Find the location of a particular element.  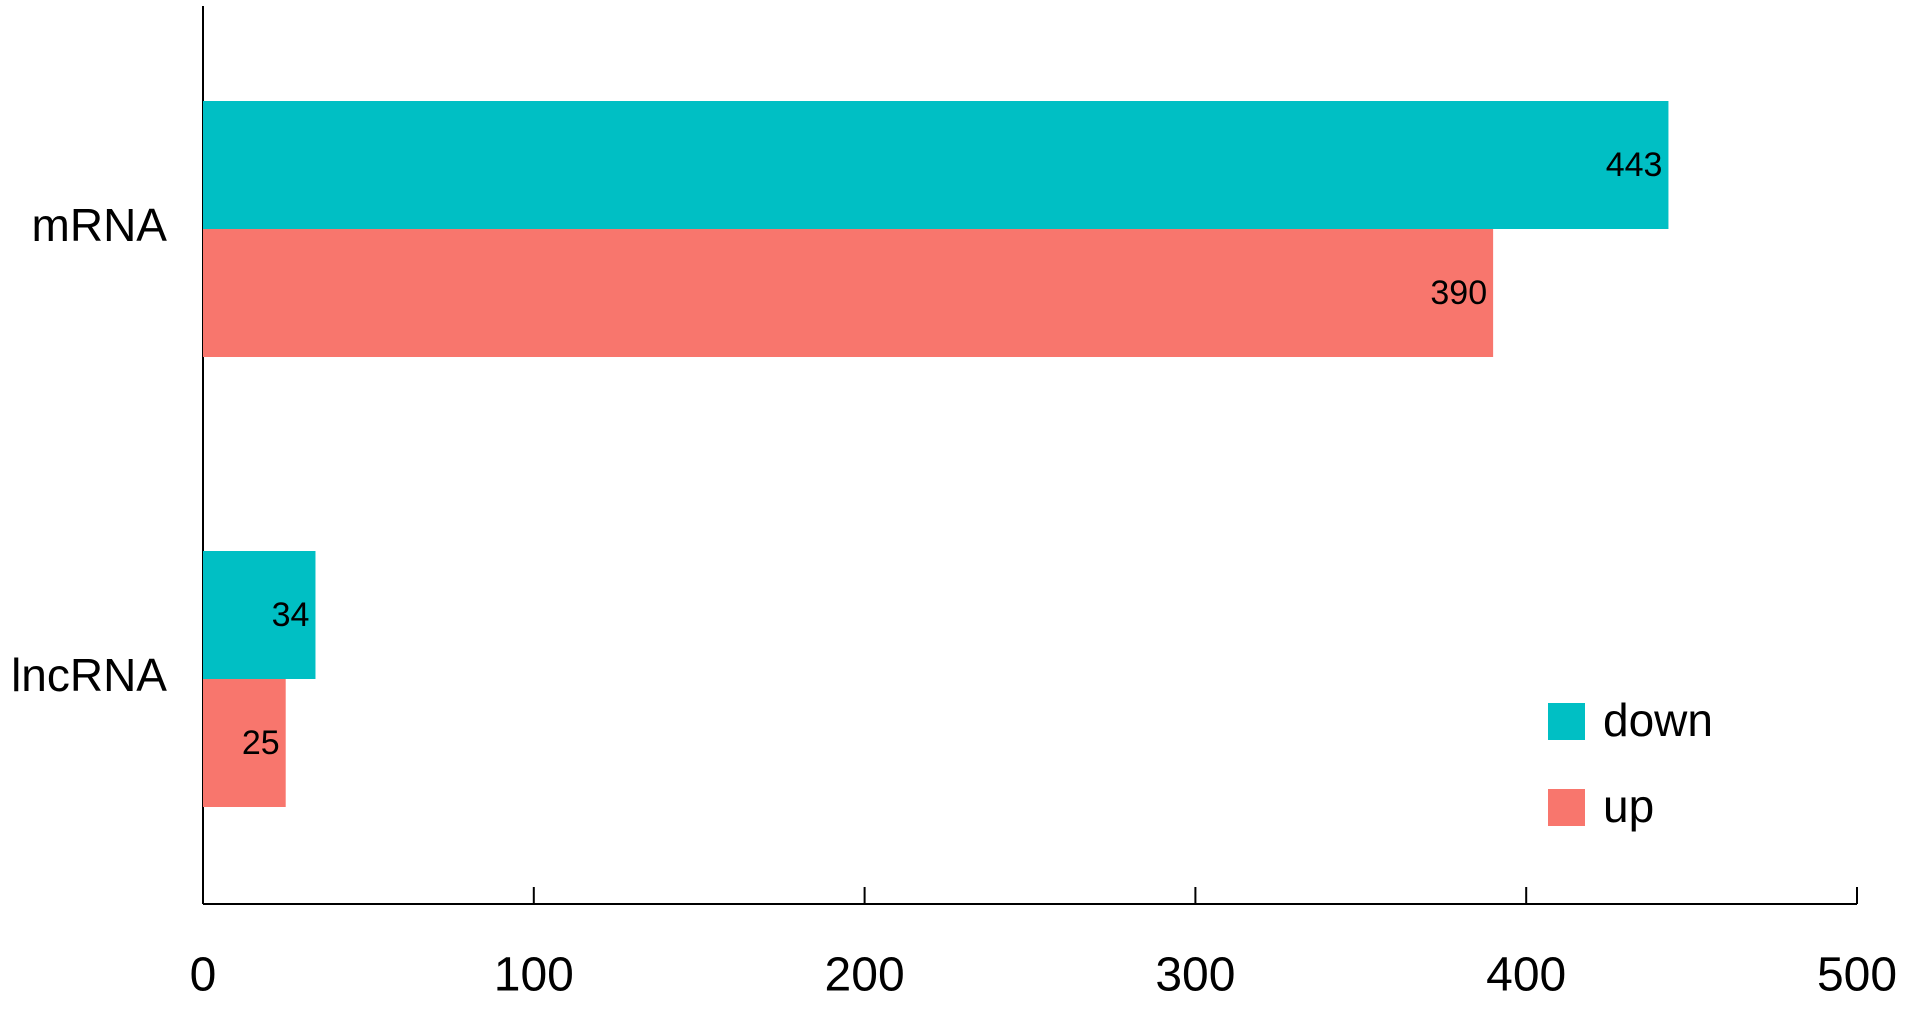

y-tick-label: lncRNA is located at coordinates (89, 675).